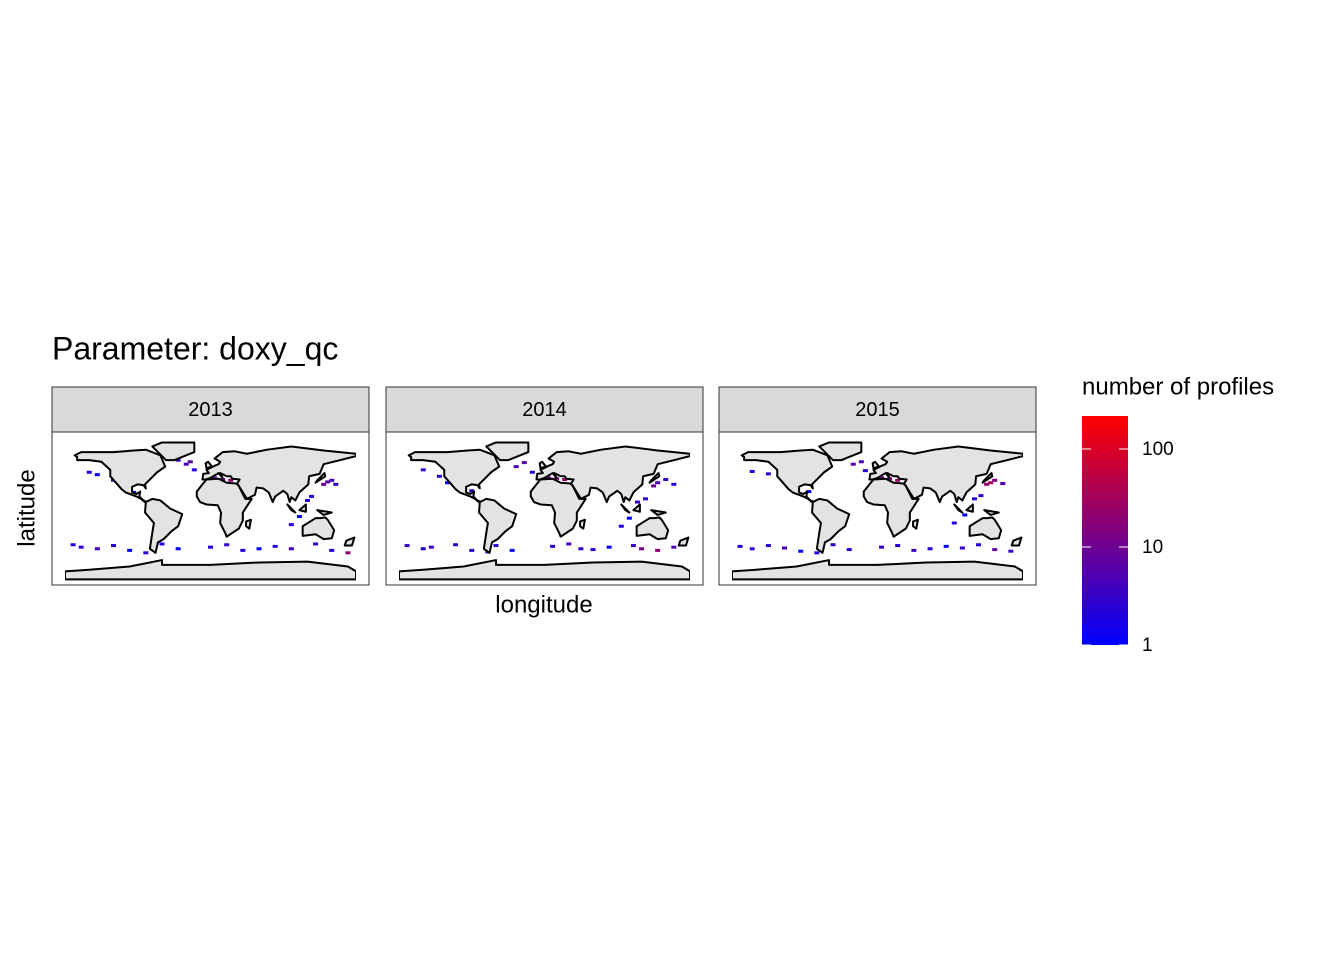 This screenshot has height=960, width=1344. I want to click on colorbar, so click(1105, 530).